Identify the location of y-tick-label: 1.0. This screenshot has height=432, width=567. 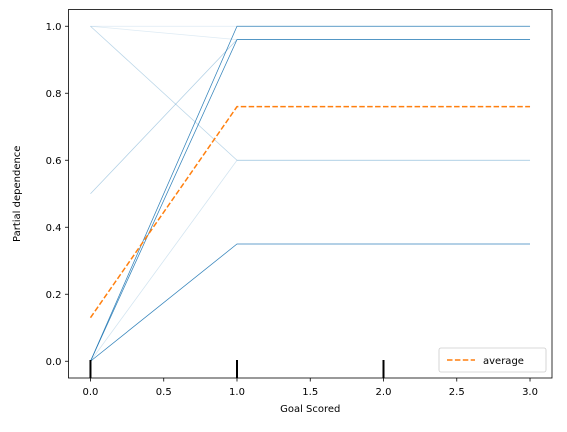
(54, 27).